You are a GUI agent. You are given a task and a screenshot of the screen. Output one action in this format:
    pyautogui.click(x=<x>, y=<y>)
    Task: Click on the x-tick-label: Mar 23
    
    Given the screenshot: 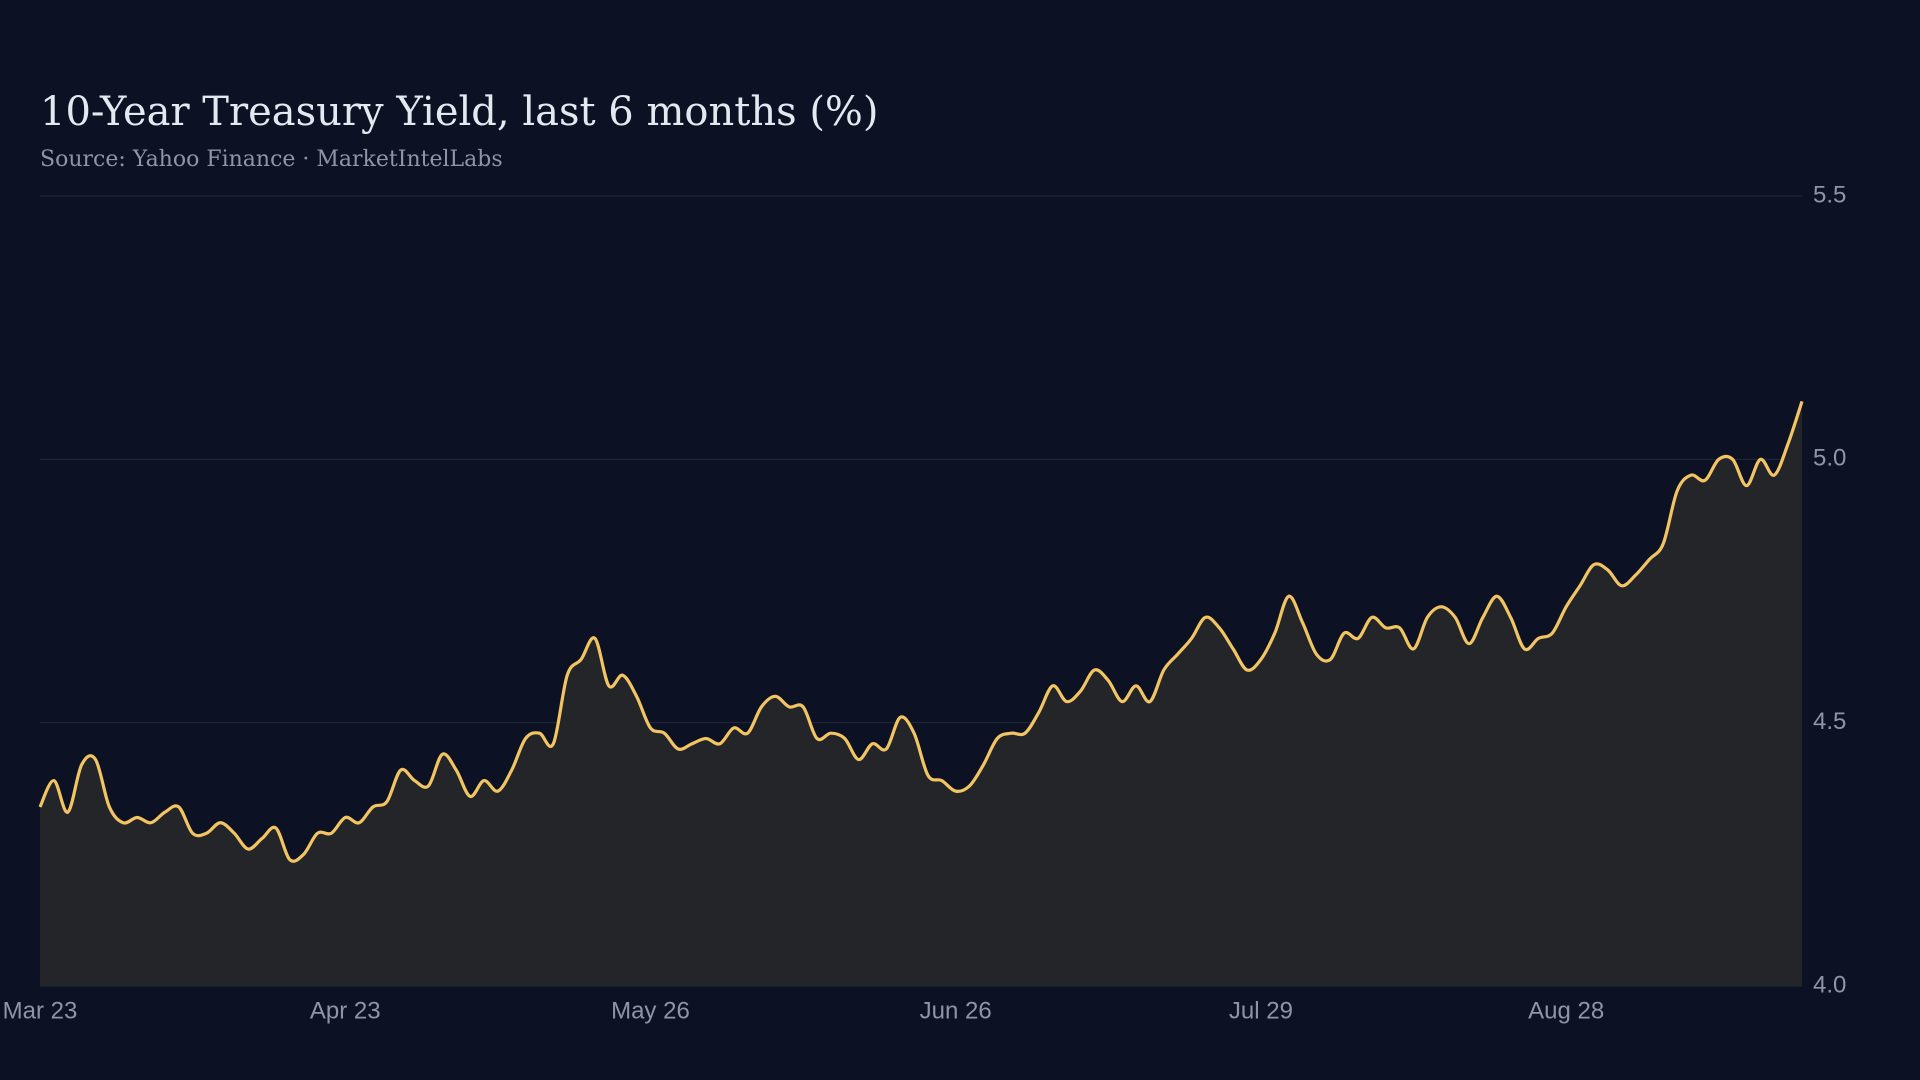 What is the action you would take?
    pyautogui.click(x=40, y=1010)
    